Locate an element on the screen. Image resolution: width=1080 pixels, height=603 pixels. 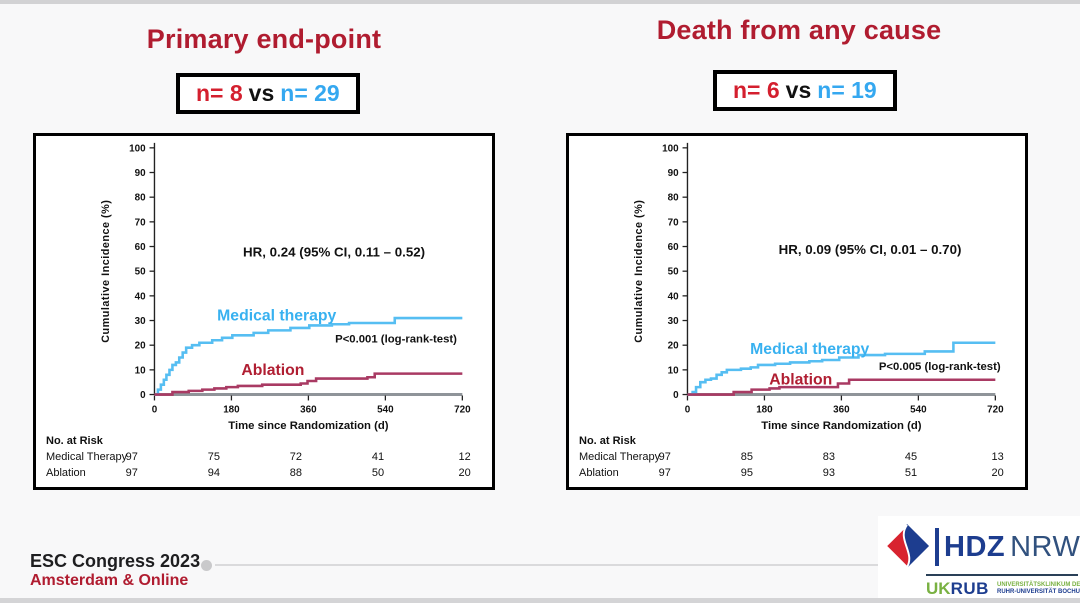
risk-table-row-ablation: Ablation 97 95 93 51 20 is located at coordinates (797, 473).